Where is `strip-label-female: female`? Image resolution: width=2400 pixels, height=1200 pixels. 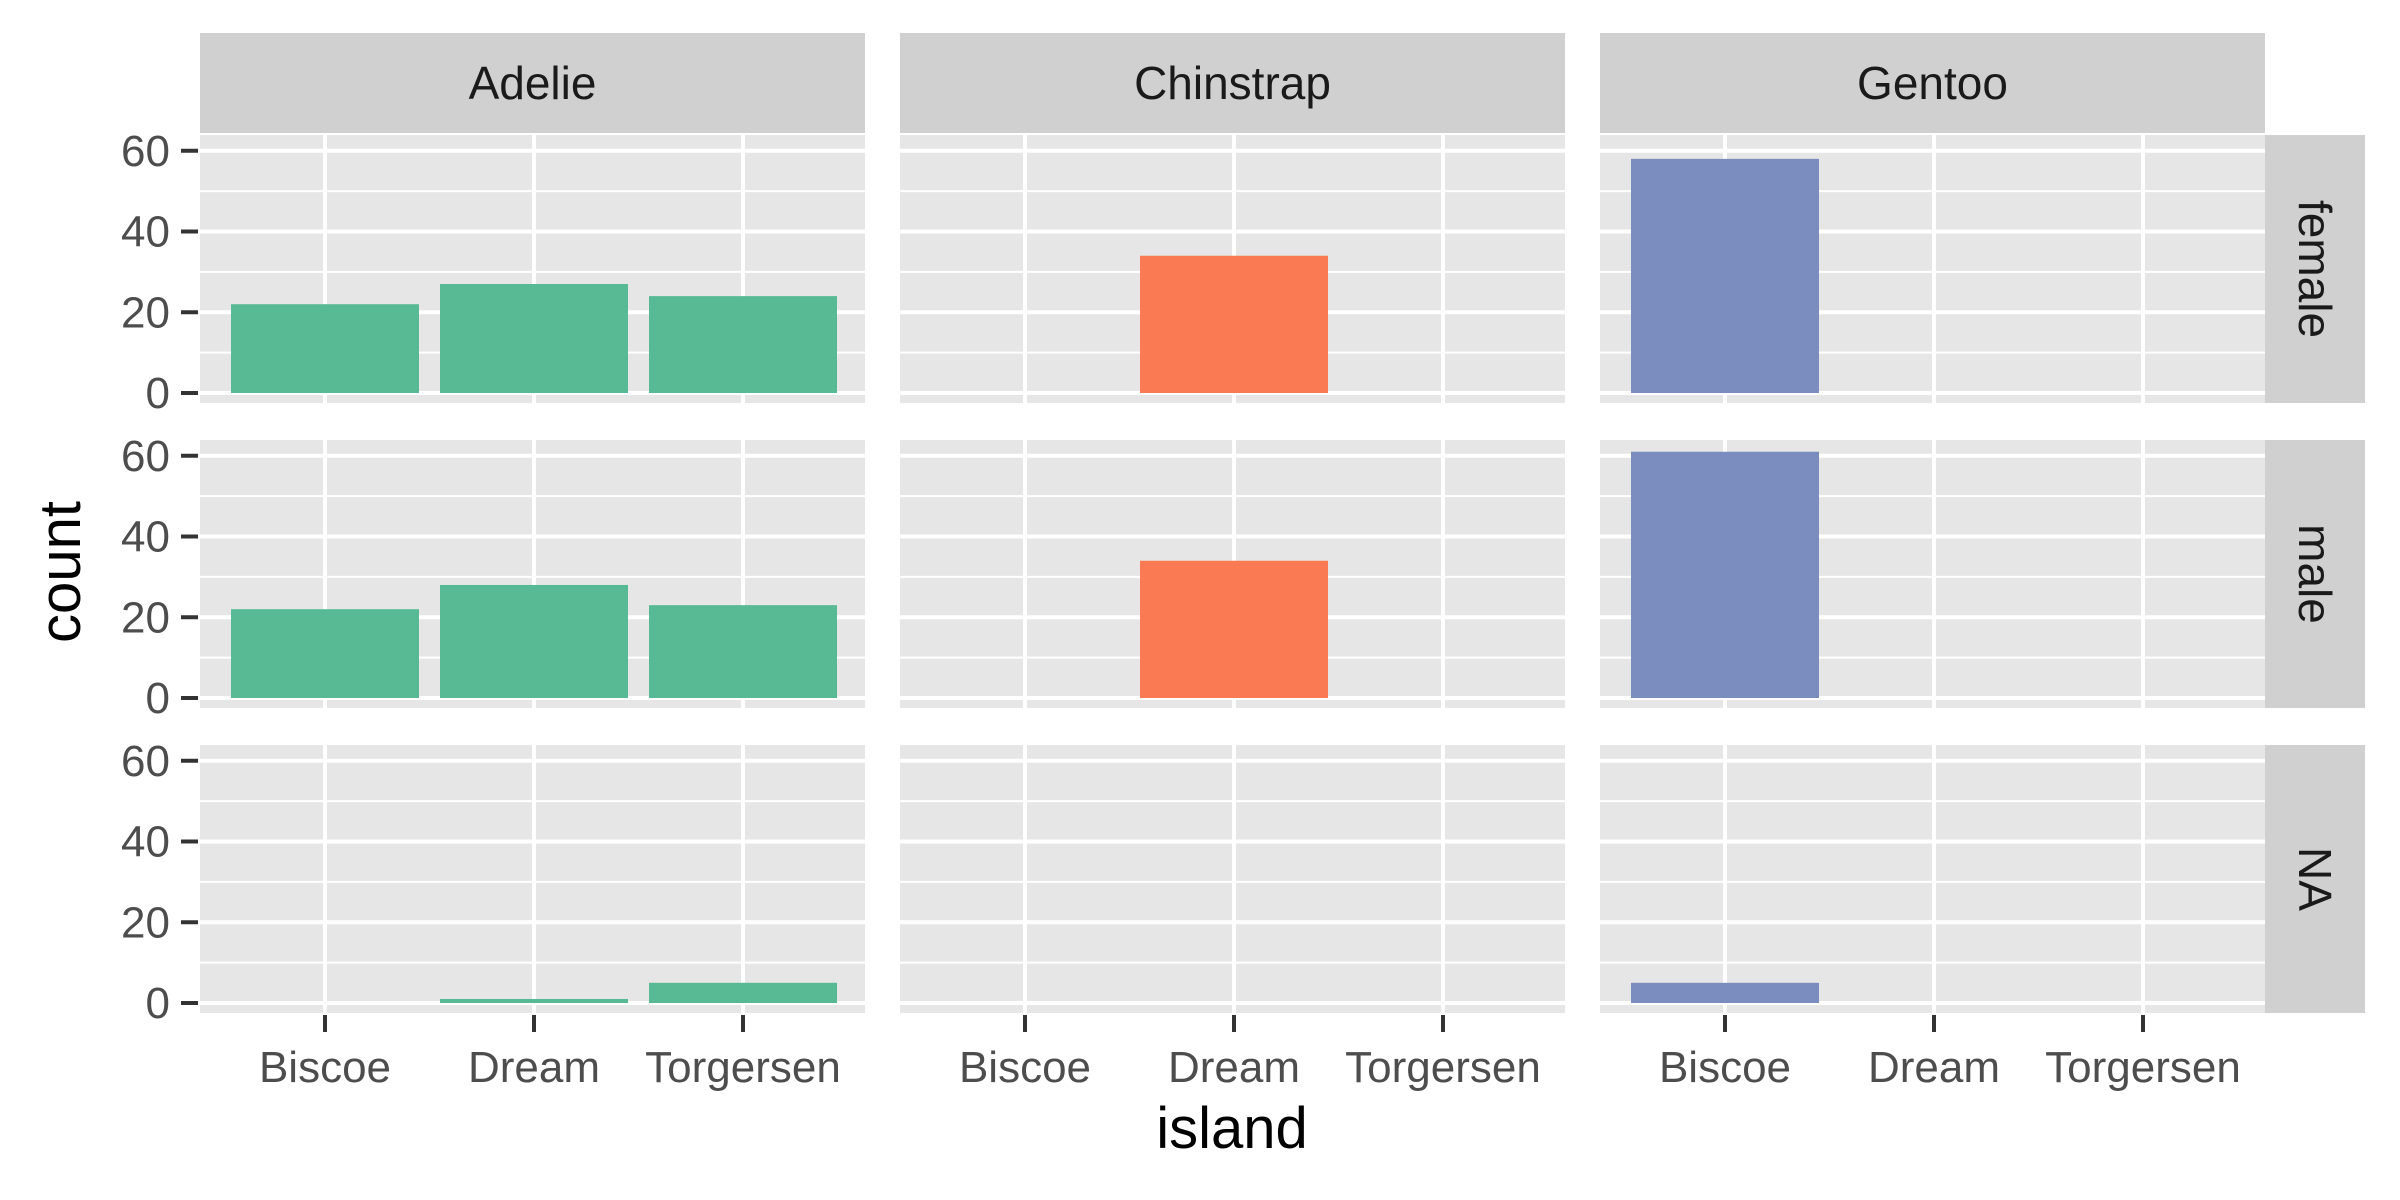 strip-label-female: female is located at coordinates (2315, 269).